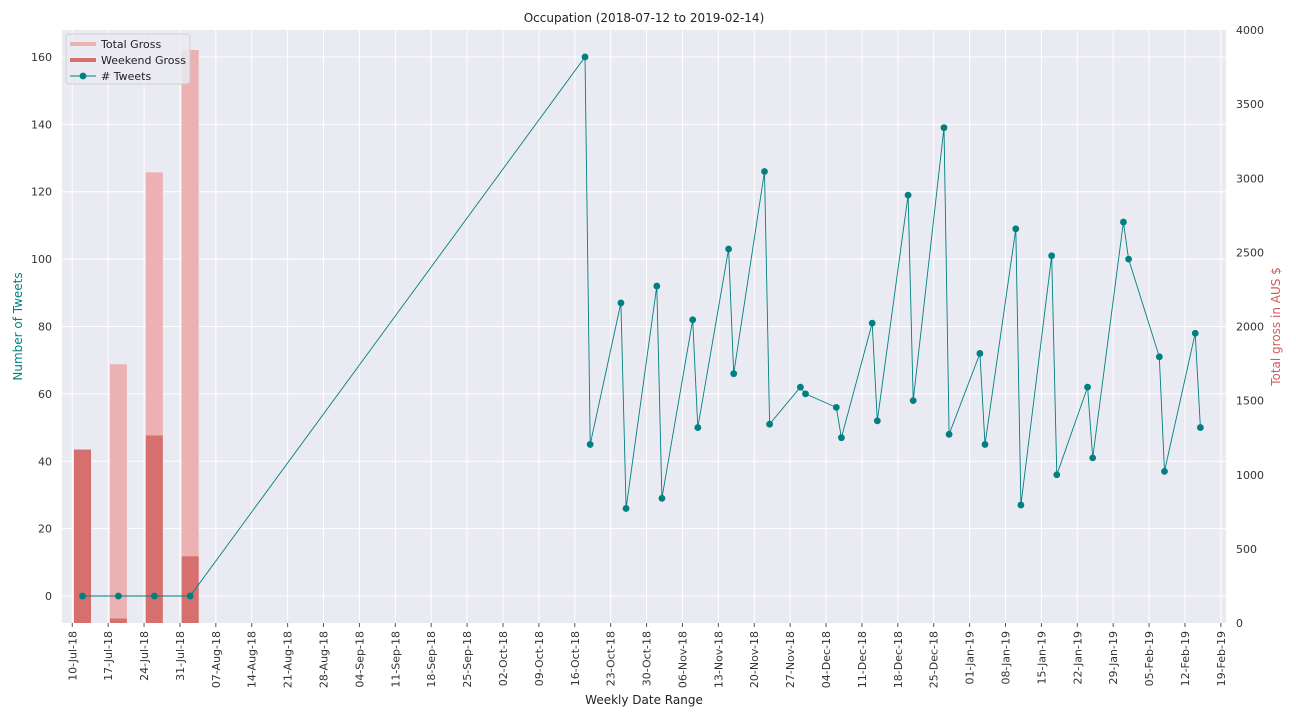 This screenshot has height=724, width=1296. Describe the element at coordinates (644, 700) in the screenshot. I see `x-axis-label: Weekly Date Range` at that location.